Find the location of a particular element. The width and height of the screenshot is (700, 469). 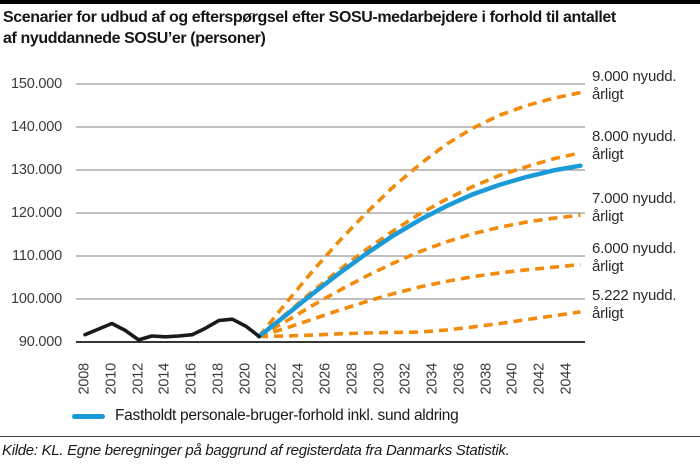

series-historisk-udbud is located at coordinates (172, 329).